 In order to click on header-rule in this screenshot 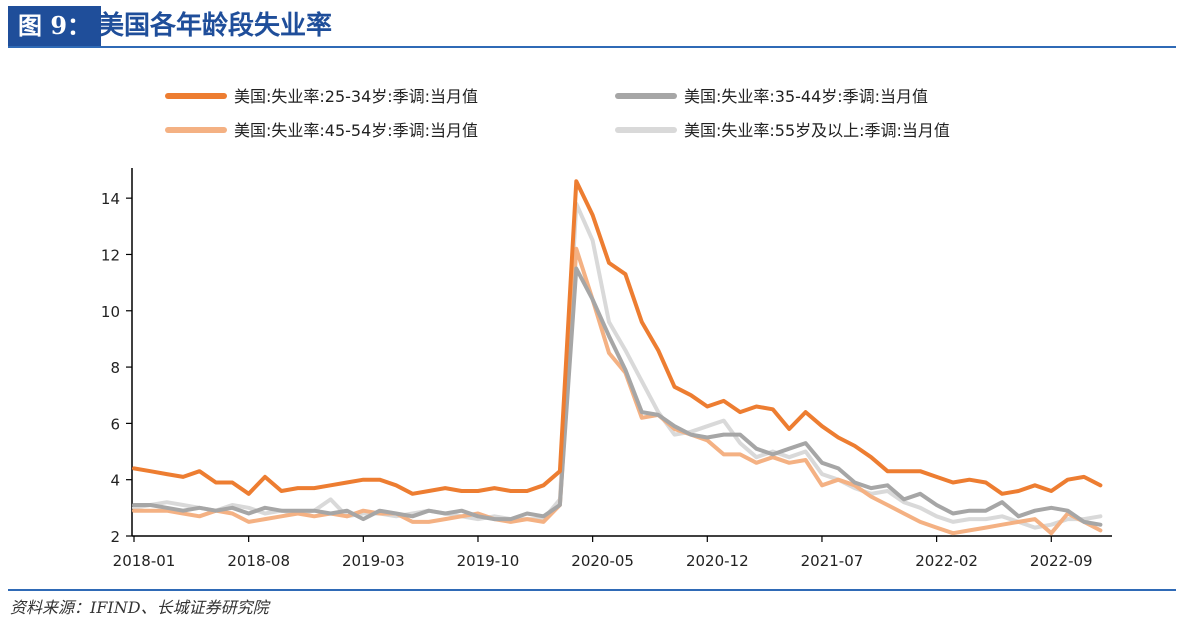, I will do `click(592, 47)`.